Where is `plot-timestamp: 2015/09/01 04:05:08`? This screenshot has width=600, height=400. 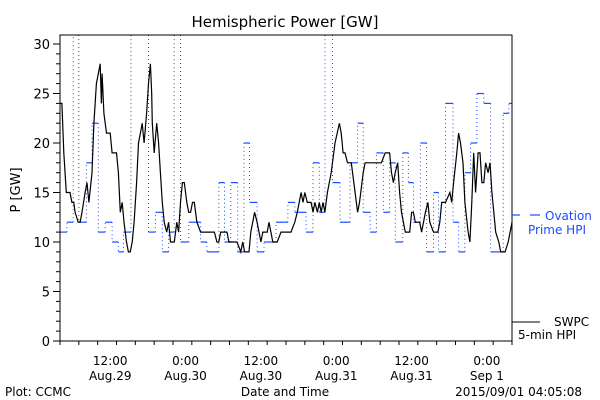 plot-timestamp: 2015/09/01 04:05:08 is located at coordinates (518, 392).